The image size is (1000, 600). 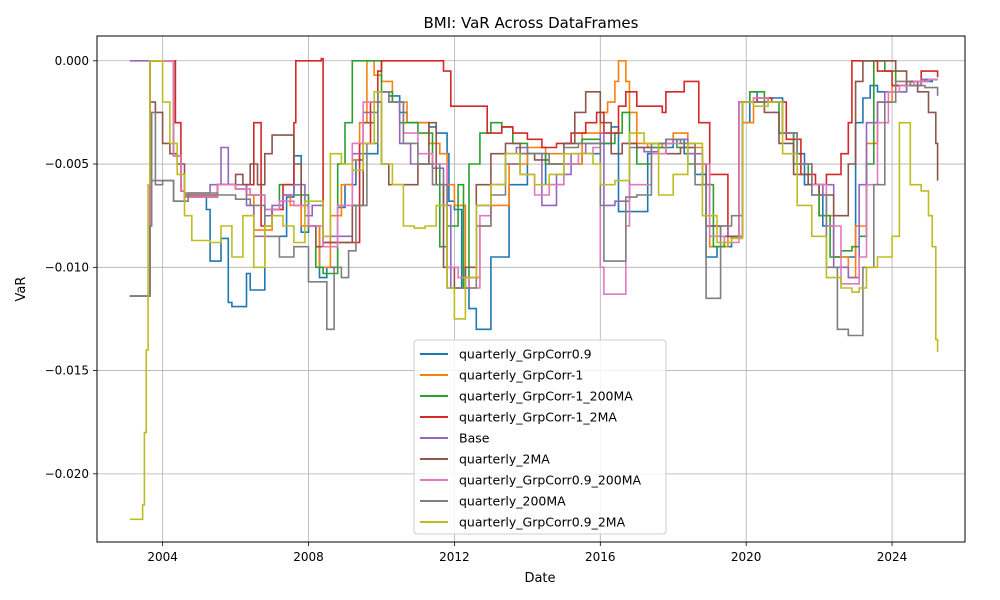 What do you see at coordinates (539, 578) in the screenshot?
I see `x-axis-label: Date` at bounding box center [539, 578].